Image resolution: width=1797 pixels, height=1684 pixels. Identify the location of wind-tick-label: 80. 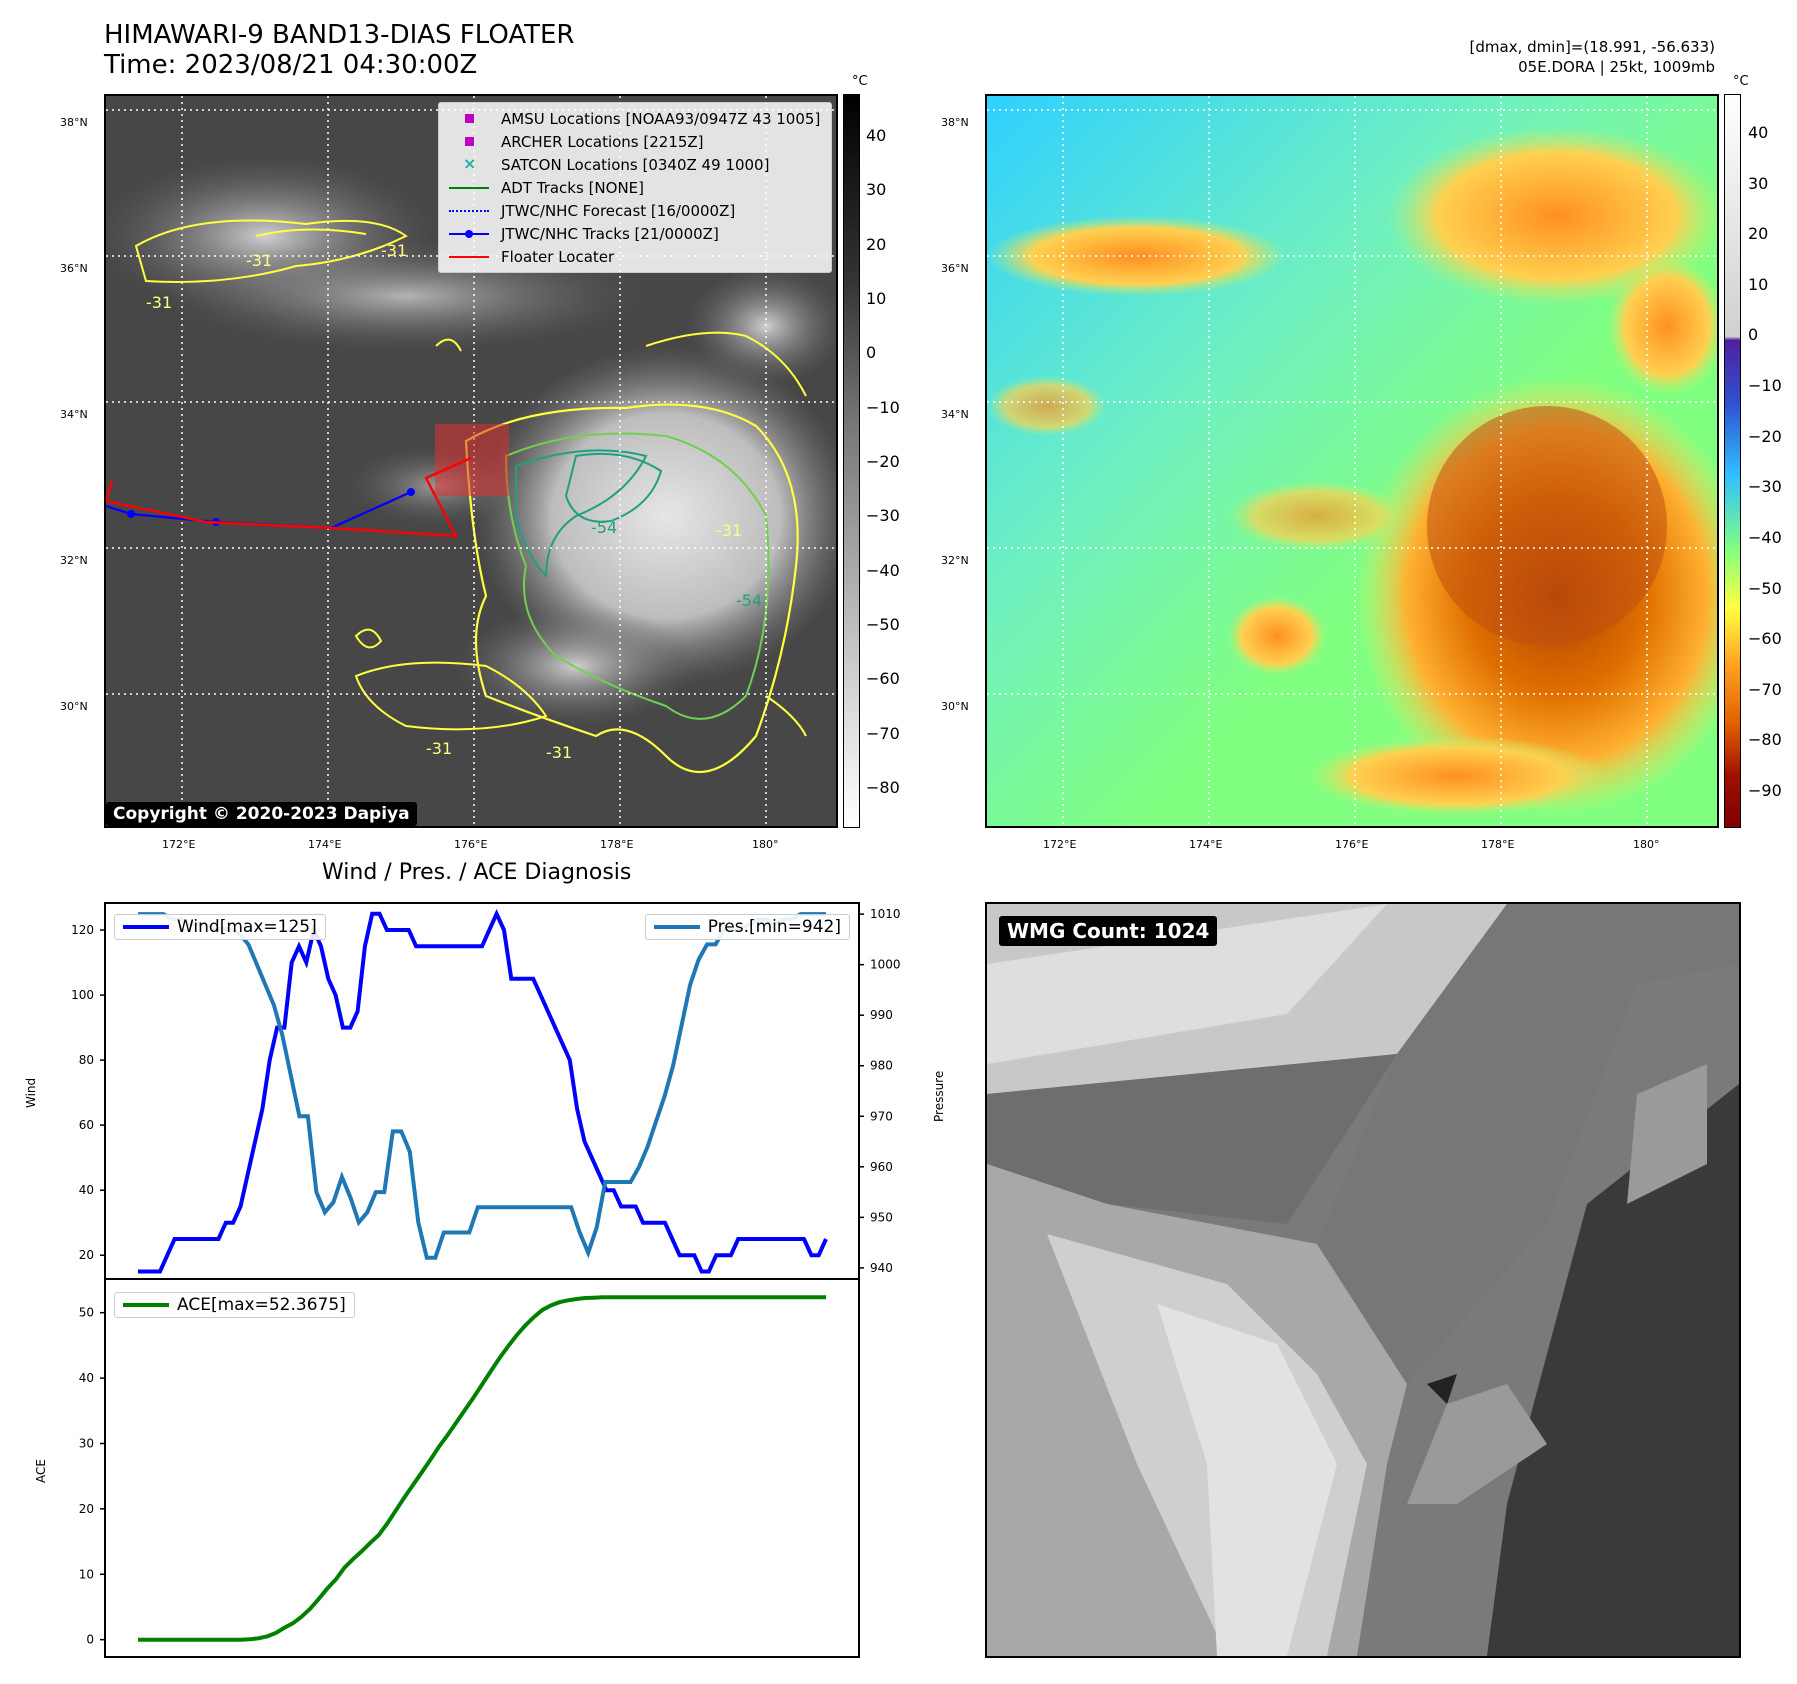
(86, 1060).